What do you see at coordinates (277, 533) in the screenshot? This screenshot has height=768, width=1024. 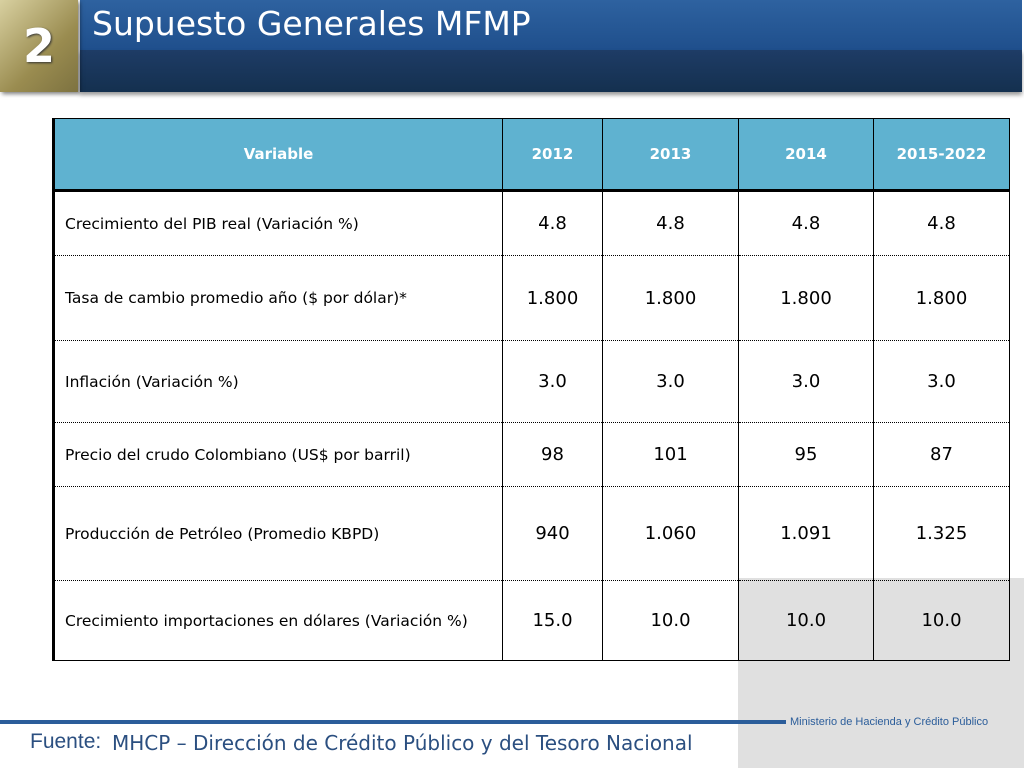 I see `row-label: Producción de Petróleo (Promedio KBPD)` at bounding box center [277, 533].